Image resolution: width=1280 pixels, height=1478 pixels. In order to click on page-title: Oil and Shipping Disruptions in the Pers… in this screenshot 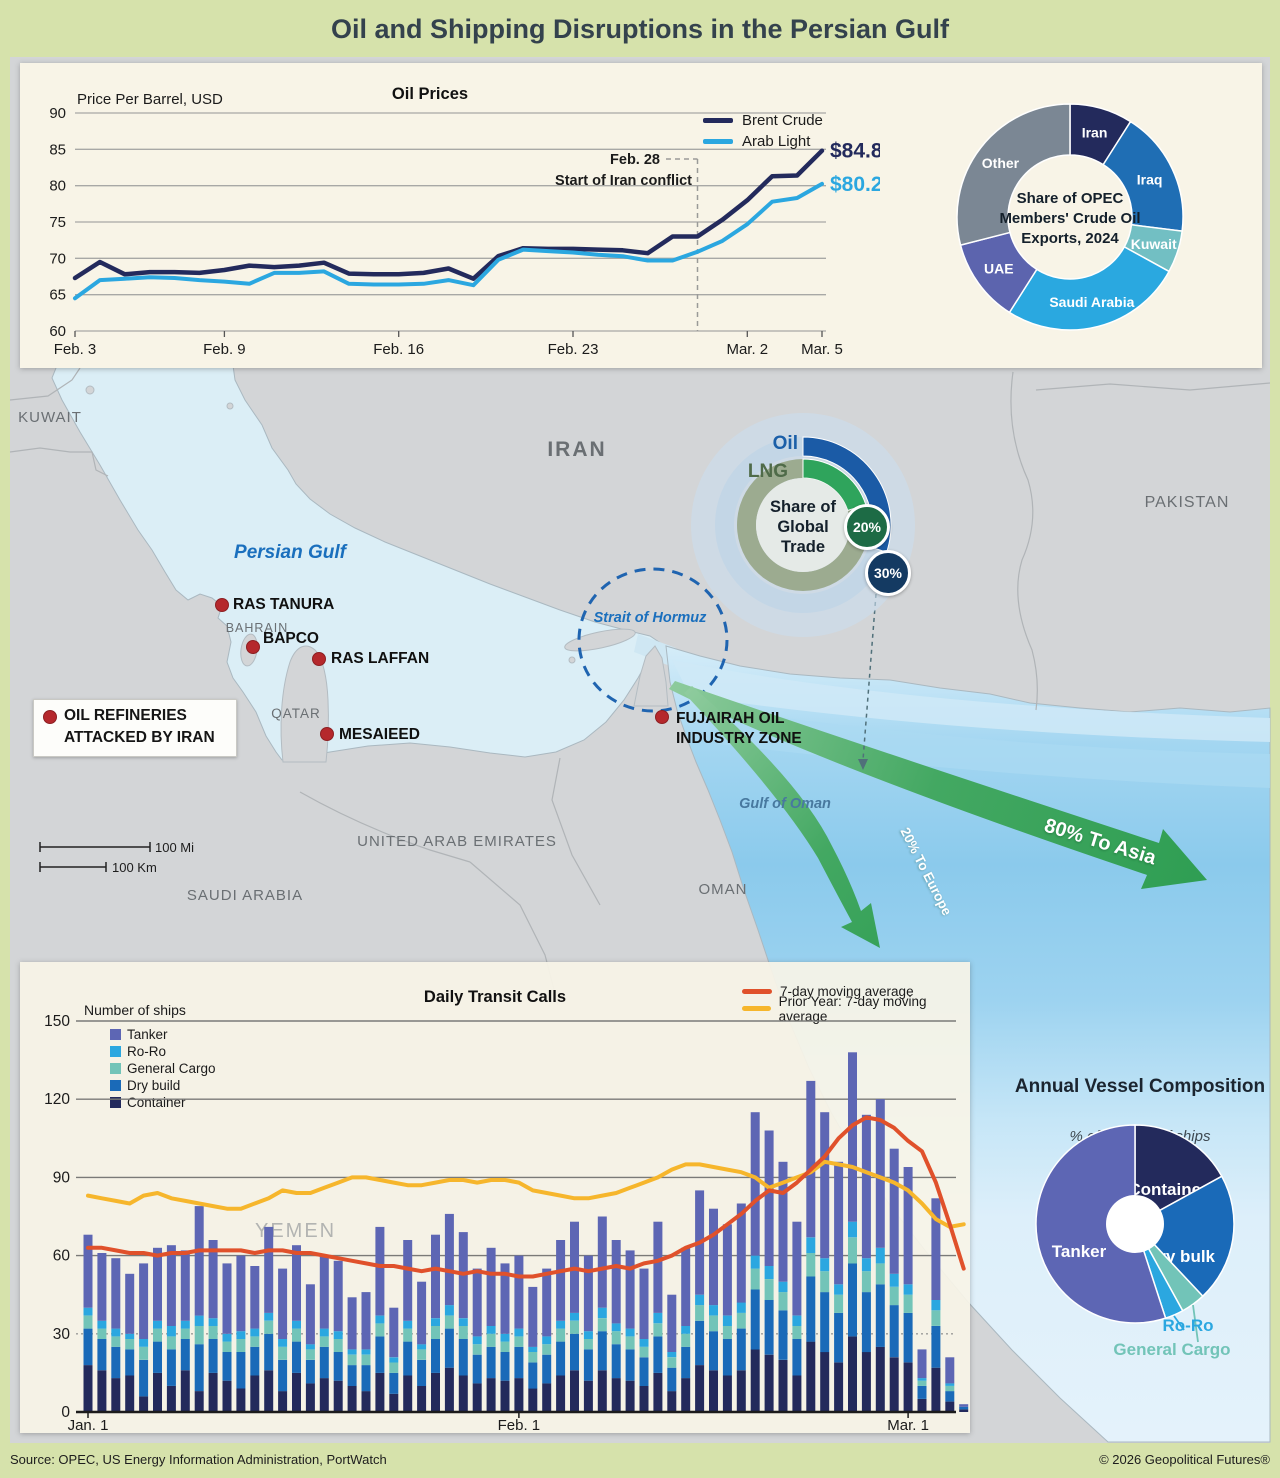, I will do `click(640, 29)`.